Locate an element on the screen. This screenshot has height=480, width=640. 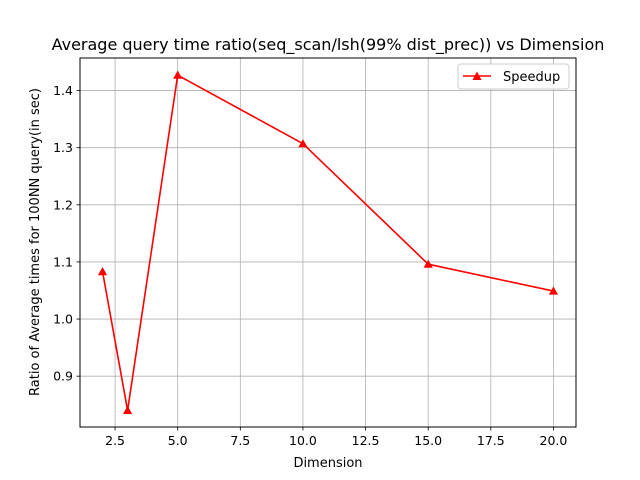
x-tick-label: 20.0 is located at coordinates (554, 440).